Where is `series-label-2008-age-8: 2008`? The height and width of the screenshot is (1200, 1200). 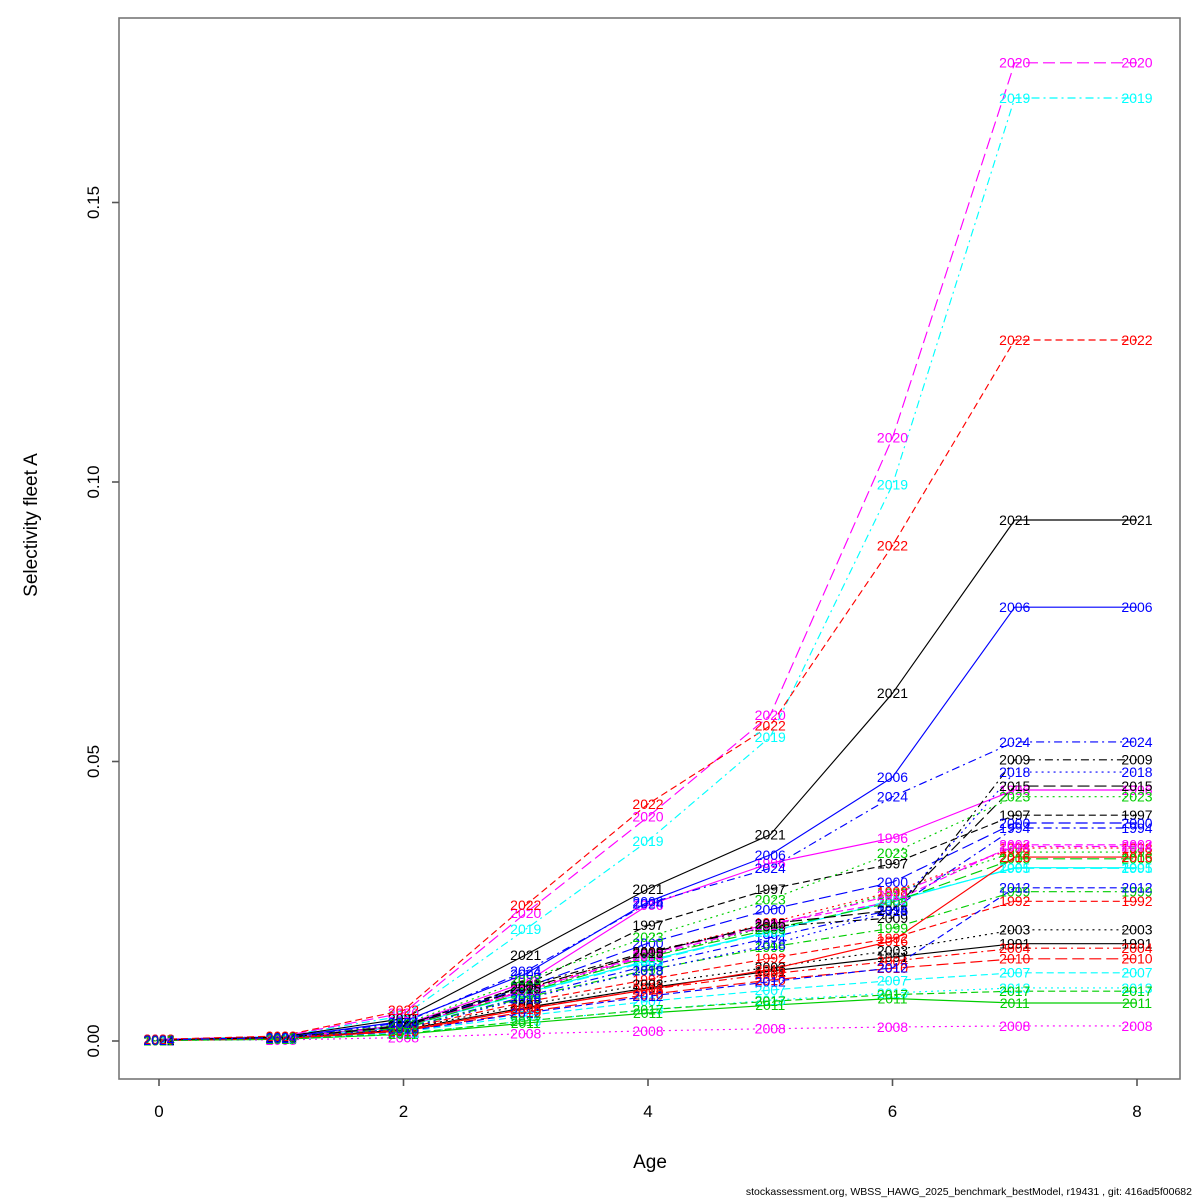
series-label-2008-age-8: 2008 is located at coordinates (1136, 1026).